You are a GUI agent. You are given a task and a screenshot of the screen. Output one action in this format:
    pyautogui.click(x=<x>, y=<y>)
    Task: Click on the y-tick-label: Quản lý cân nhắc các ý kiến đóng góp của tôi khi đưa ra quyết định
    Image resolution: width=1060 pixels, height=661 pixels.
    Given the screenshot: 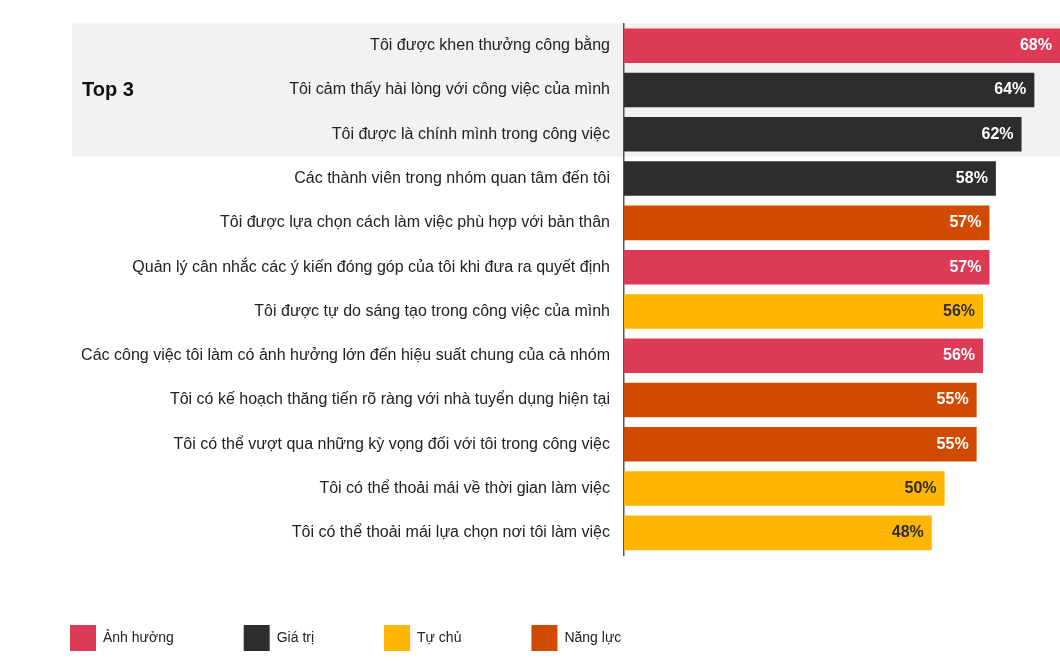 What is the action you would take?
    pyautogui.click(x=371, y=265)
    